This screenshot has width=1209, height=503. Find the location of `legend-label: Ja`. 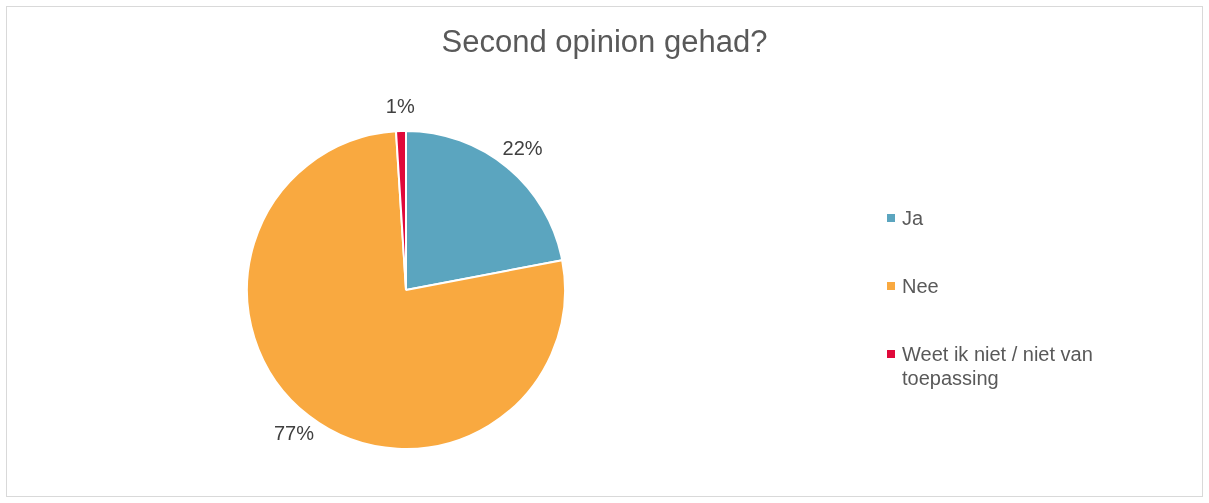

legend-label: Ja is located at coordinates (913, 218).